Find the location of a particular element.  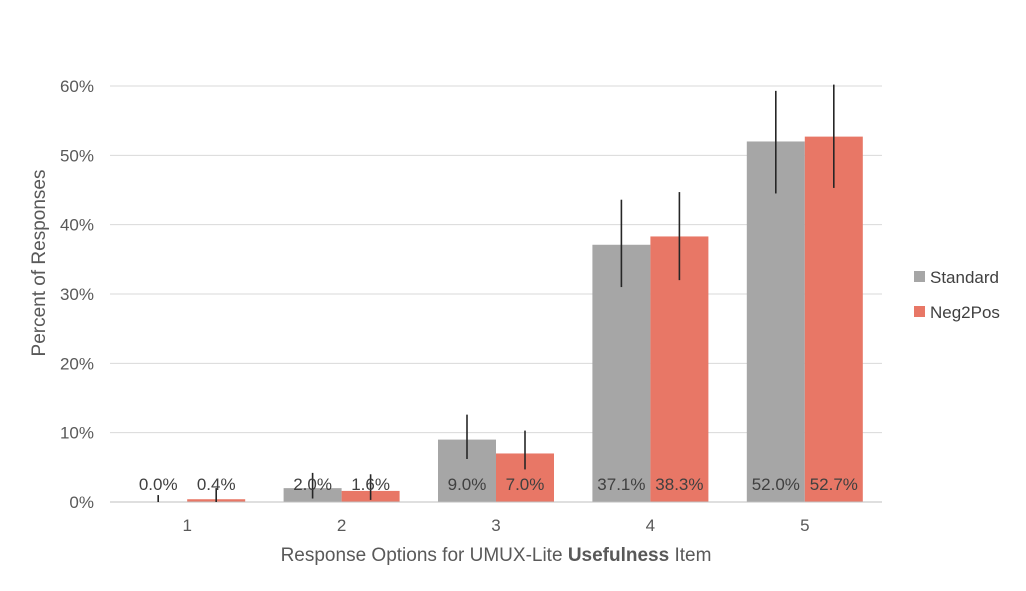

data-label: 1.6% is located at coordinates (370, 484).